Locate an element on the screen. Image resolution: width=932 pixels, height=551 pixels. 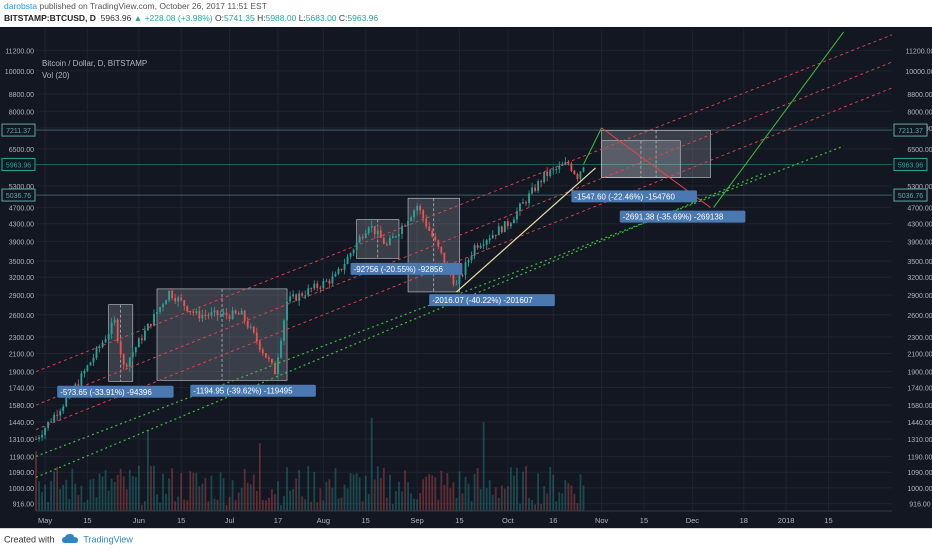
symbol-label: BITSTAMP:BTCUSD, D is located at coordinates (50, 18).